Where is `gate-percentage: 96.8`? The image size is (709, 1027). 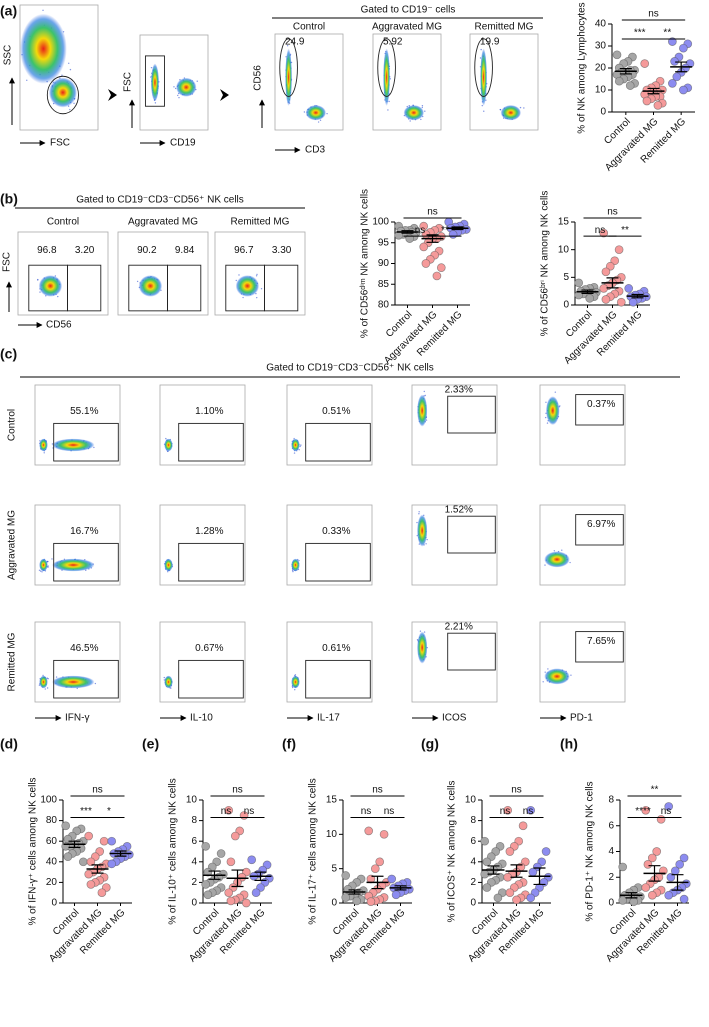 gate-percentage: 96.8 is located at coordinates (47, 250).